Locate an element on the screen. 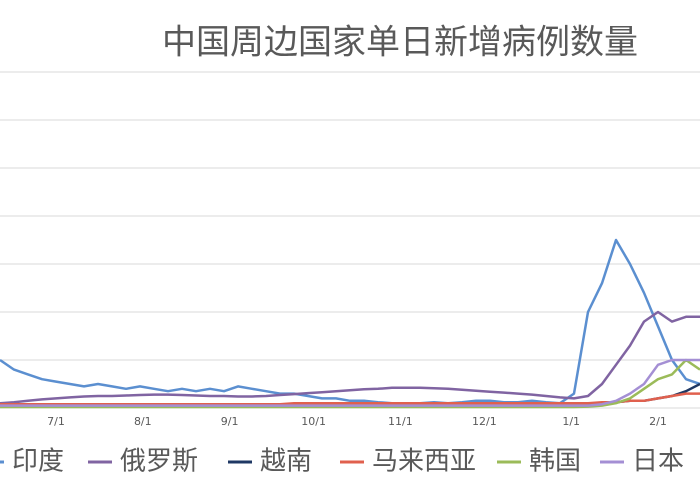 This screenshot has height=500, width=700. x-tick-label: 8/1 is located at coordinates (143, 421).